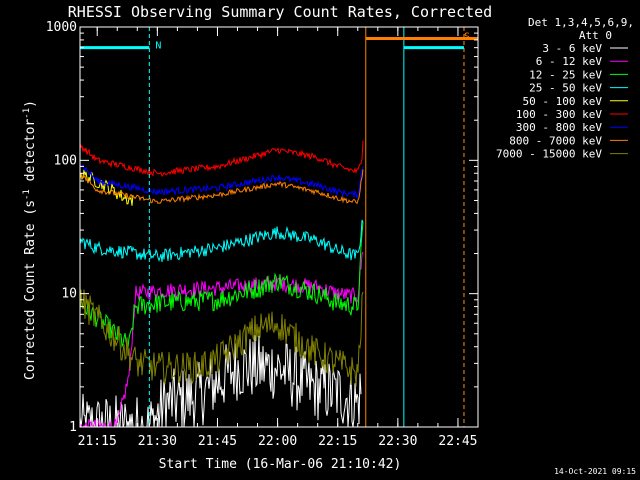 The width and height of the screenshot is (640, 480). What do you see at coordinates (572, 48) in the screenshot?
I see `legend-label-0: 3 - 6 keV` at bounding box center [572, 48].